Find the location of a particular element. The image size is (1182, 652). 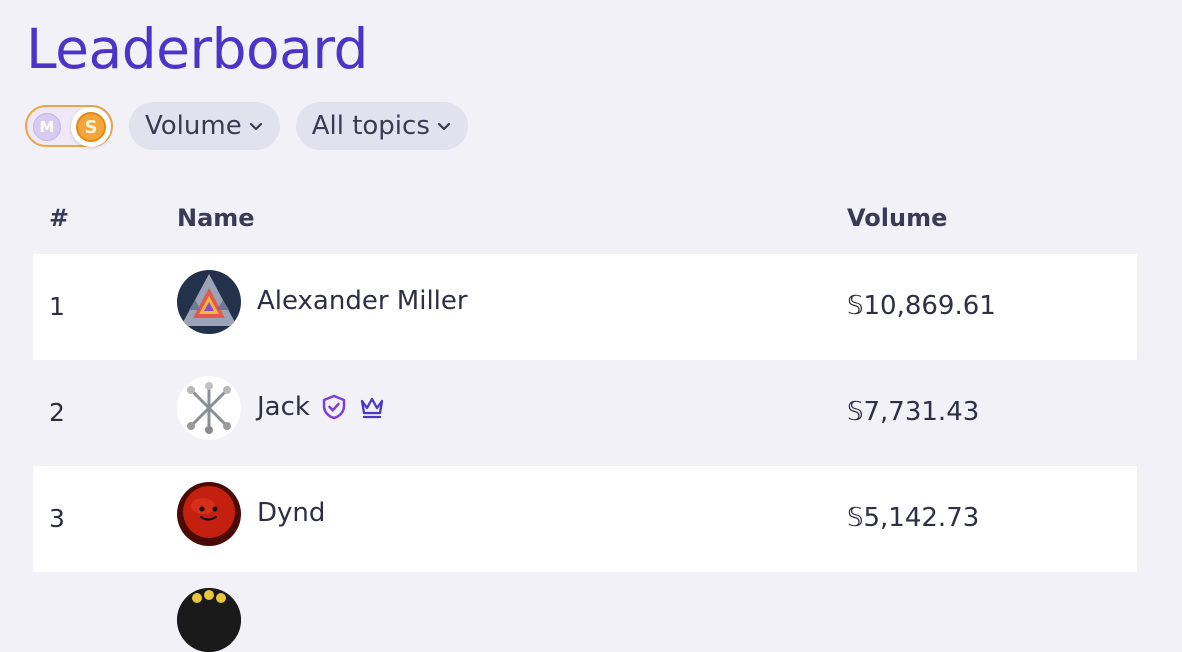

user-name: Alexander Miller is located at coordinates (362, 301).